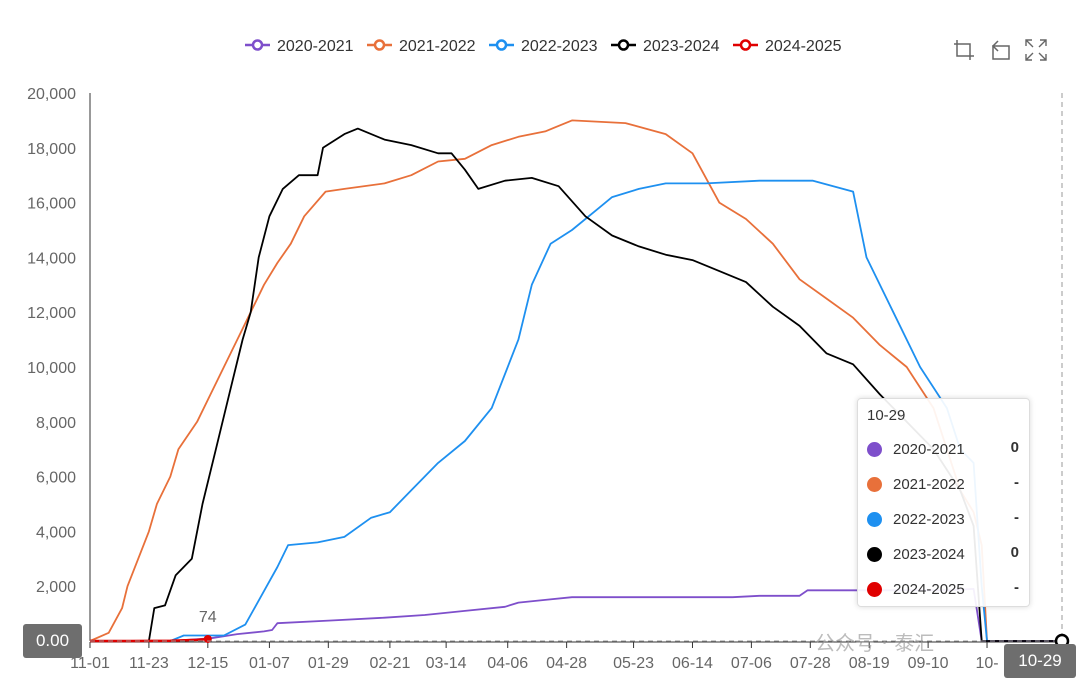  I want to click on restore-icon, so click(1001, 50).